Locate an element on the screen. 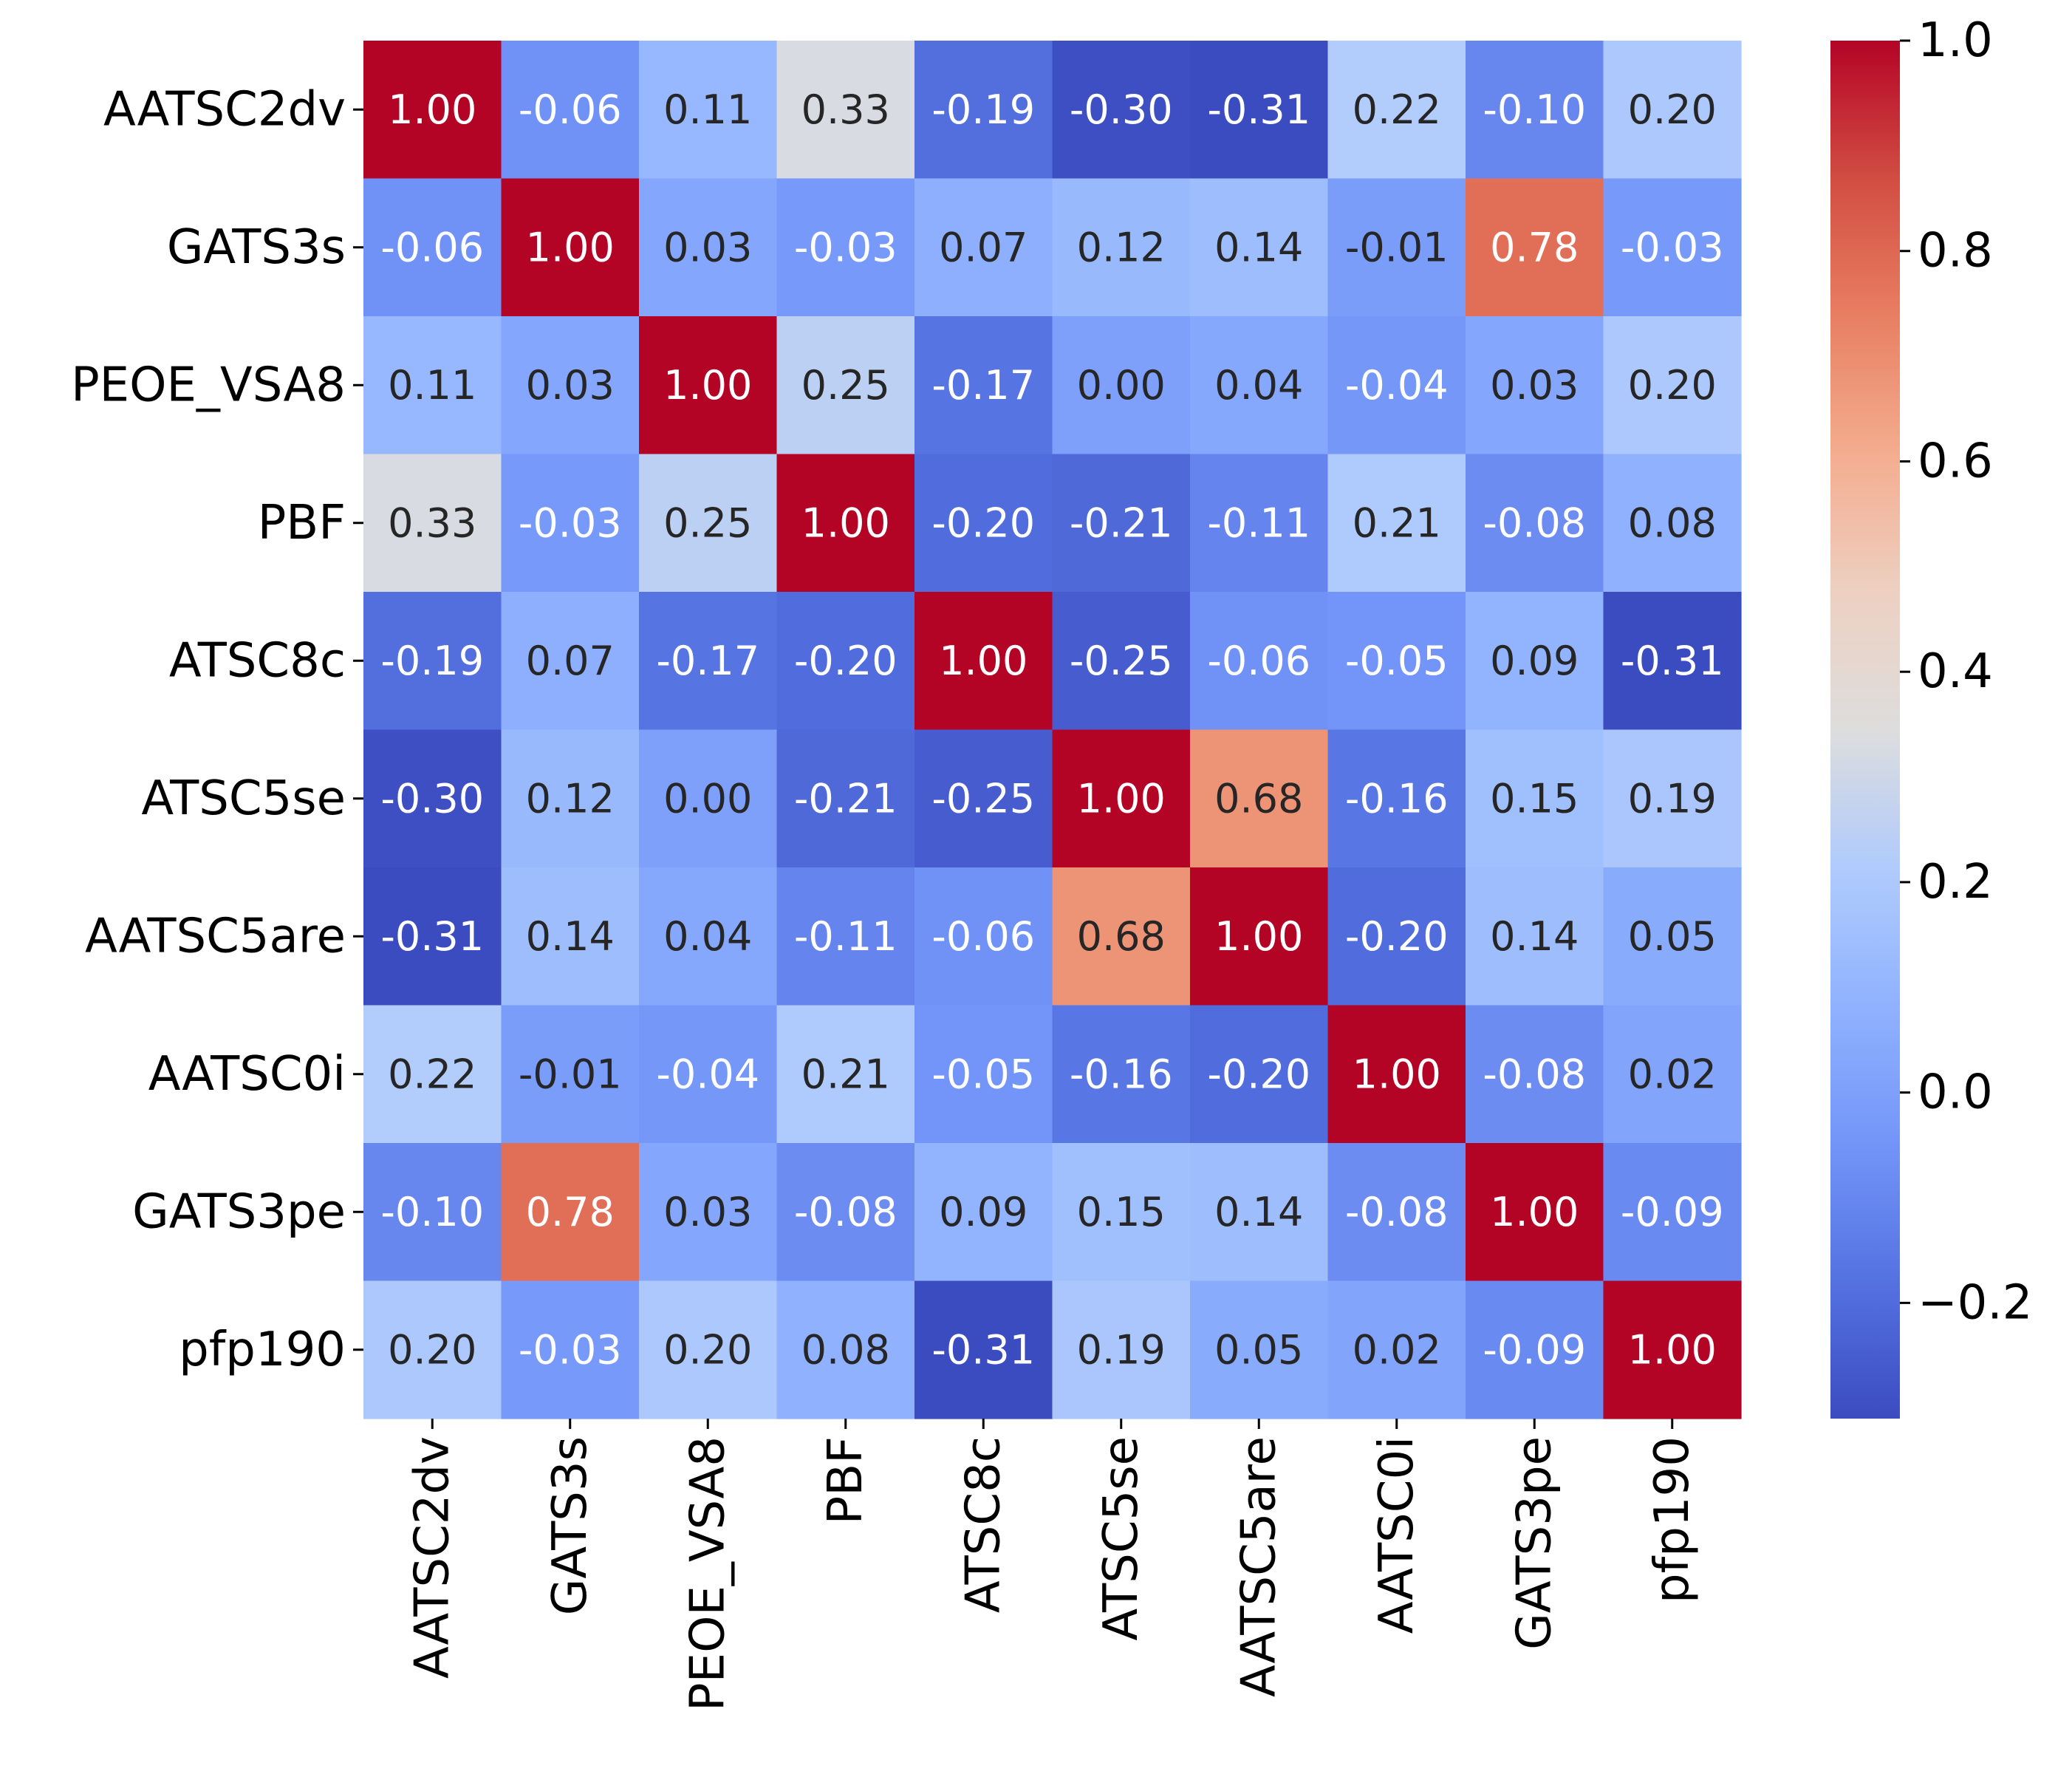 This screenshot has height=1774, width=2072. x-tick-label: GATS3pe is located at coordinates (1534, 1543).